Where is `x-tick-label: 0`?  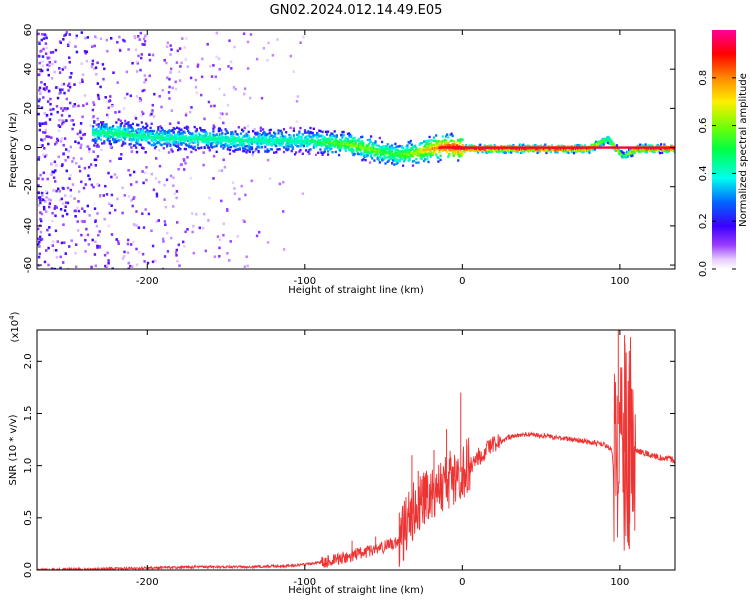
x-tick-label: 0 is located at coordinates (462, 281).